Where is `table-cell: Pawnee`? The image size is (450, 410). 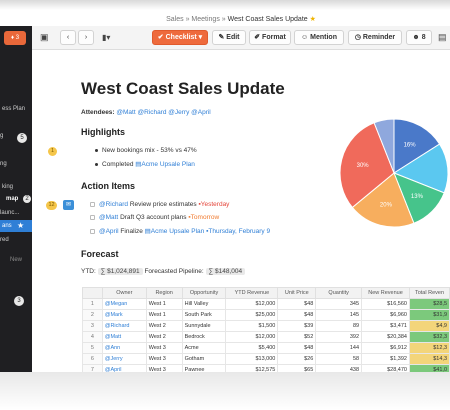
table-cell: Pawnee is located at coordinates (204, 368).